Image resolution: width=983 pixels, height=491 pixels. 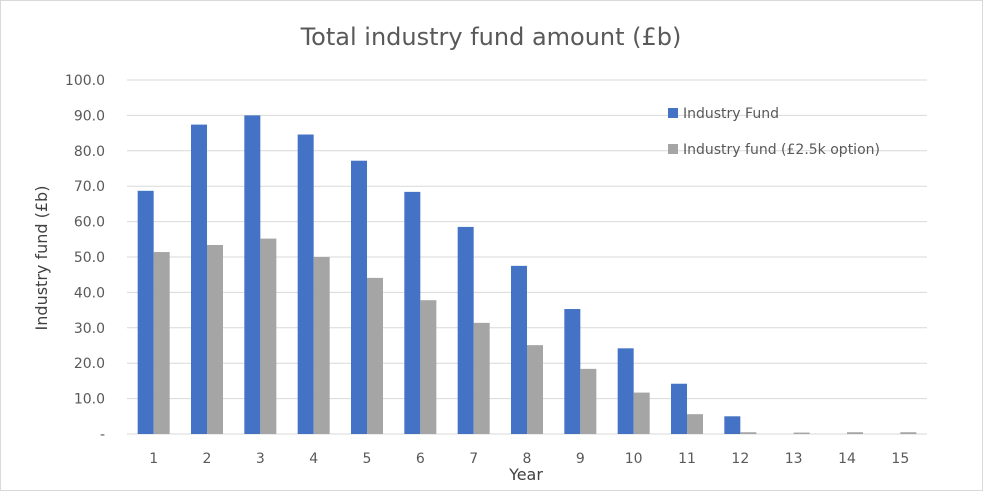 What do you see at coordinates (781, 150) in the screenshot?
I see `legend-label-2: Industry fund (£2.5k option)` at bounding box center [781, 150].